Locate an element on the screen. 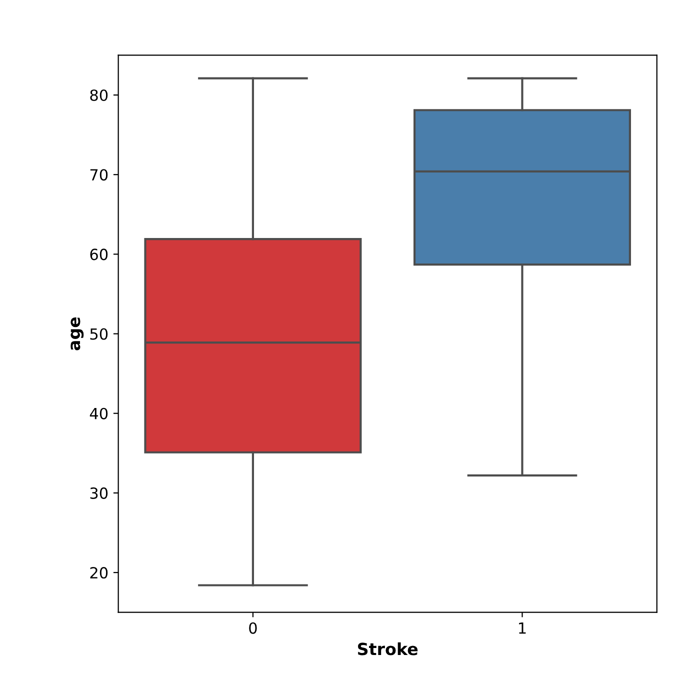 This screenshot has width=680, height=699. y-tick-label: 80 is located at coordinates (99, 95).